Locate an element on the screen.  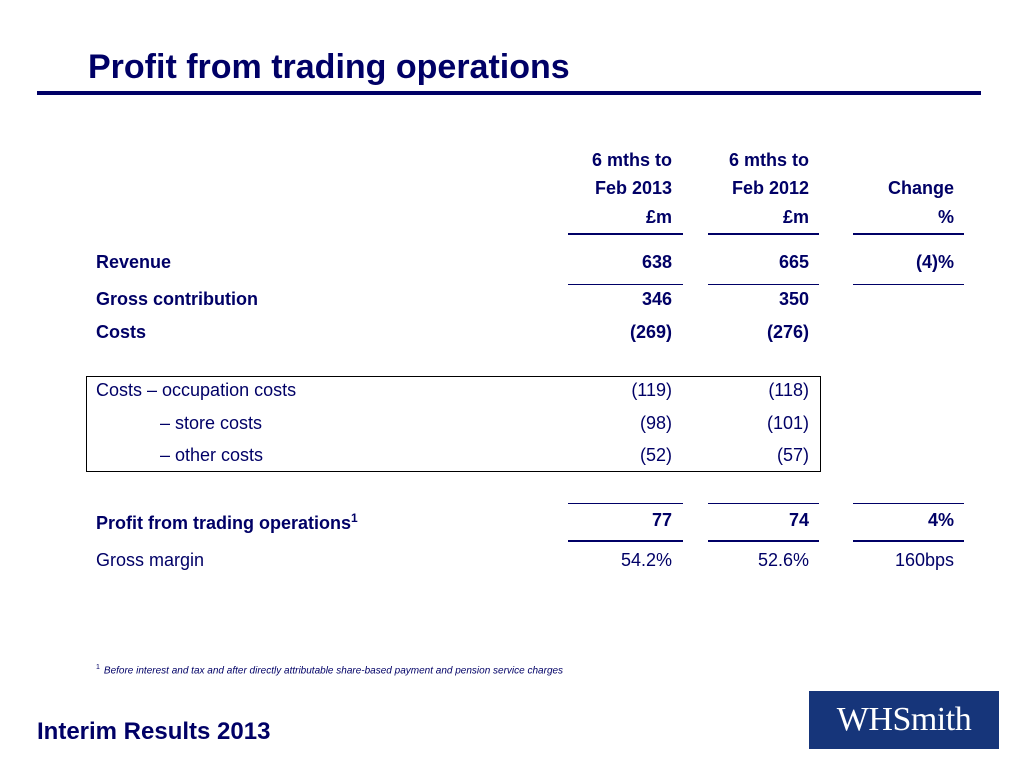
occupation-costs-label: Costs – occupation costs is located at coordinates (196, 390).